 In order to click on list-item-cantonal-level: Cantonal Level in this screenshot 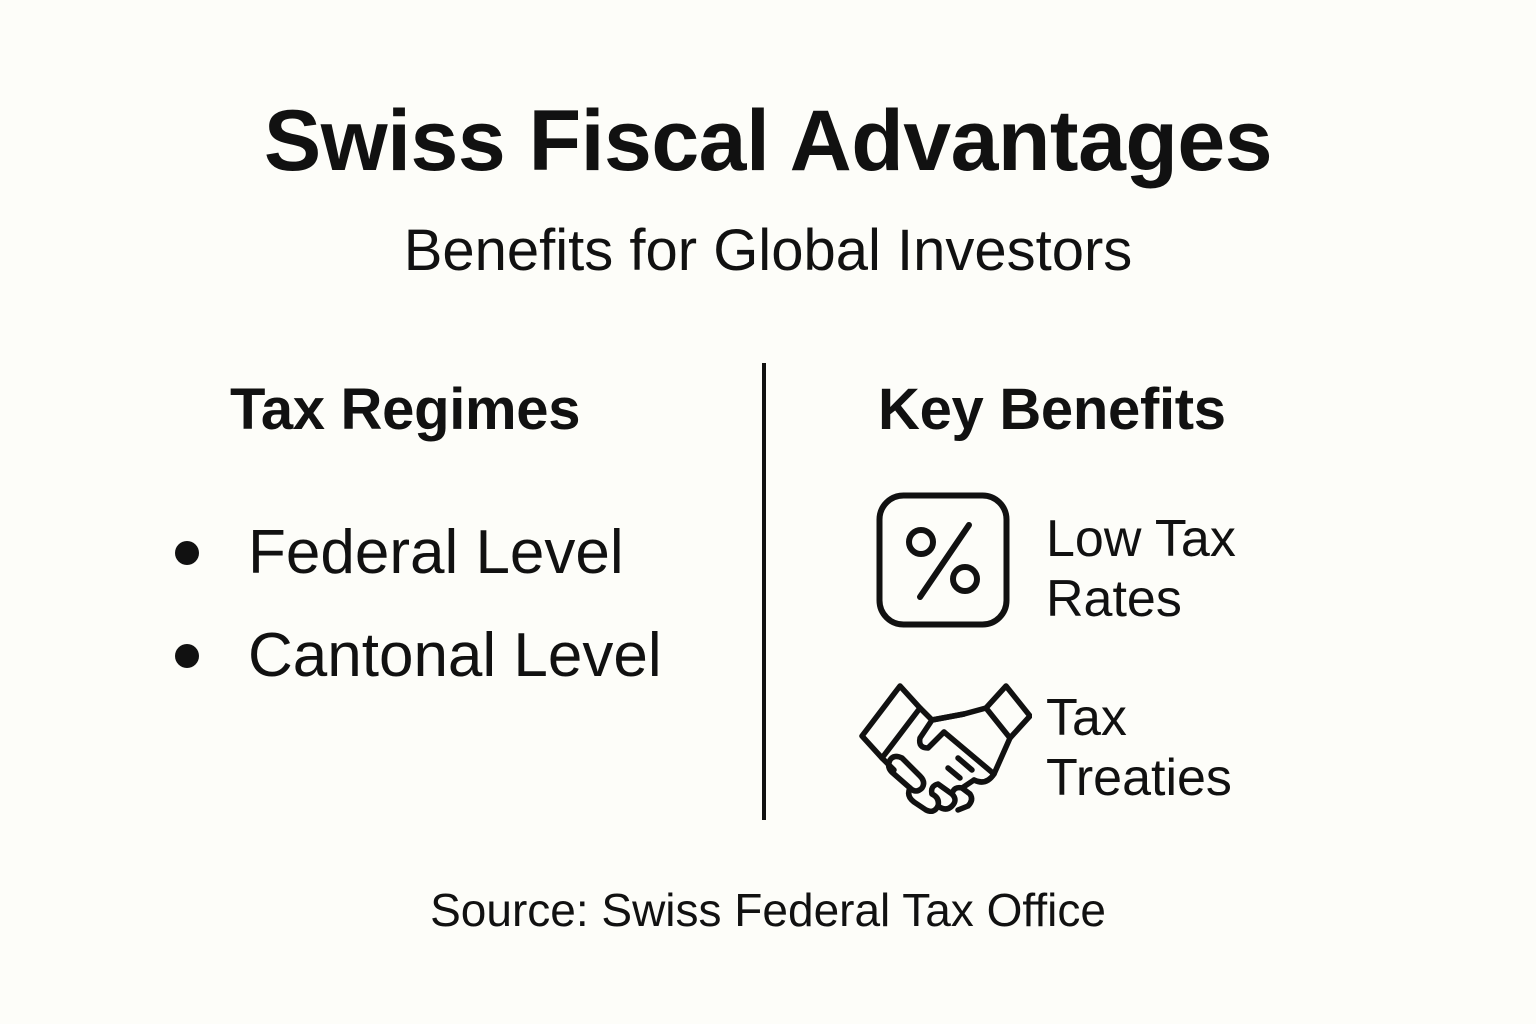, I will do `click(418, 656)`.